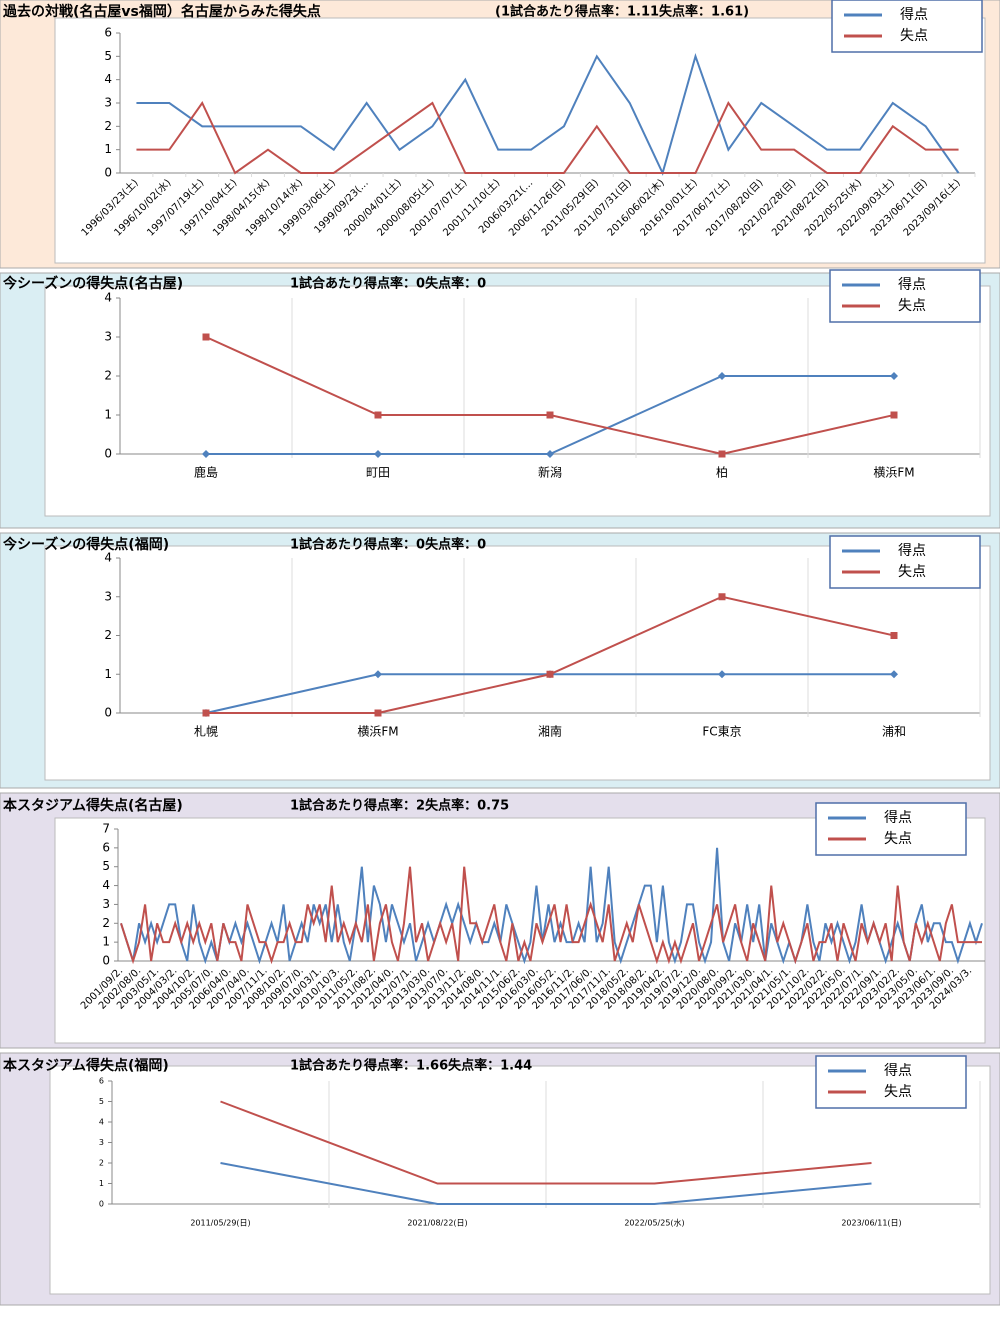 Image resolution: width=1000 pixels, height=1330 pixels. I want to click on x-tick-label: 2021/08/22(日), so click(437, 1223).